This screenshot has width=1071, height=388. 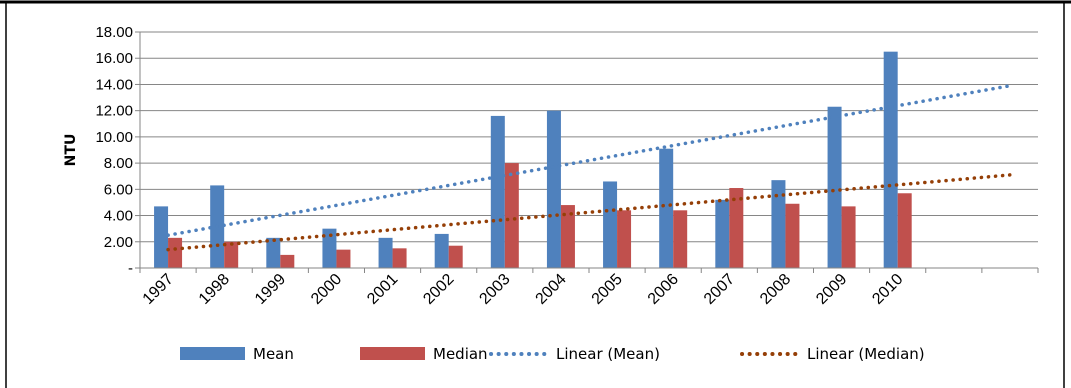 What do you see at coordinates (231, 254) in the screenshot?
I see `bar-median-1998` at bounding box center [231, 254].